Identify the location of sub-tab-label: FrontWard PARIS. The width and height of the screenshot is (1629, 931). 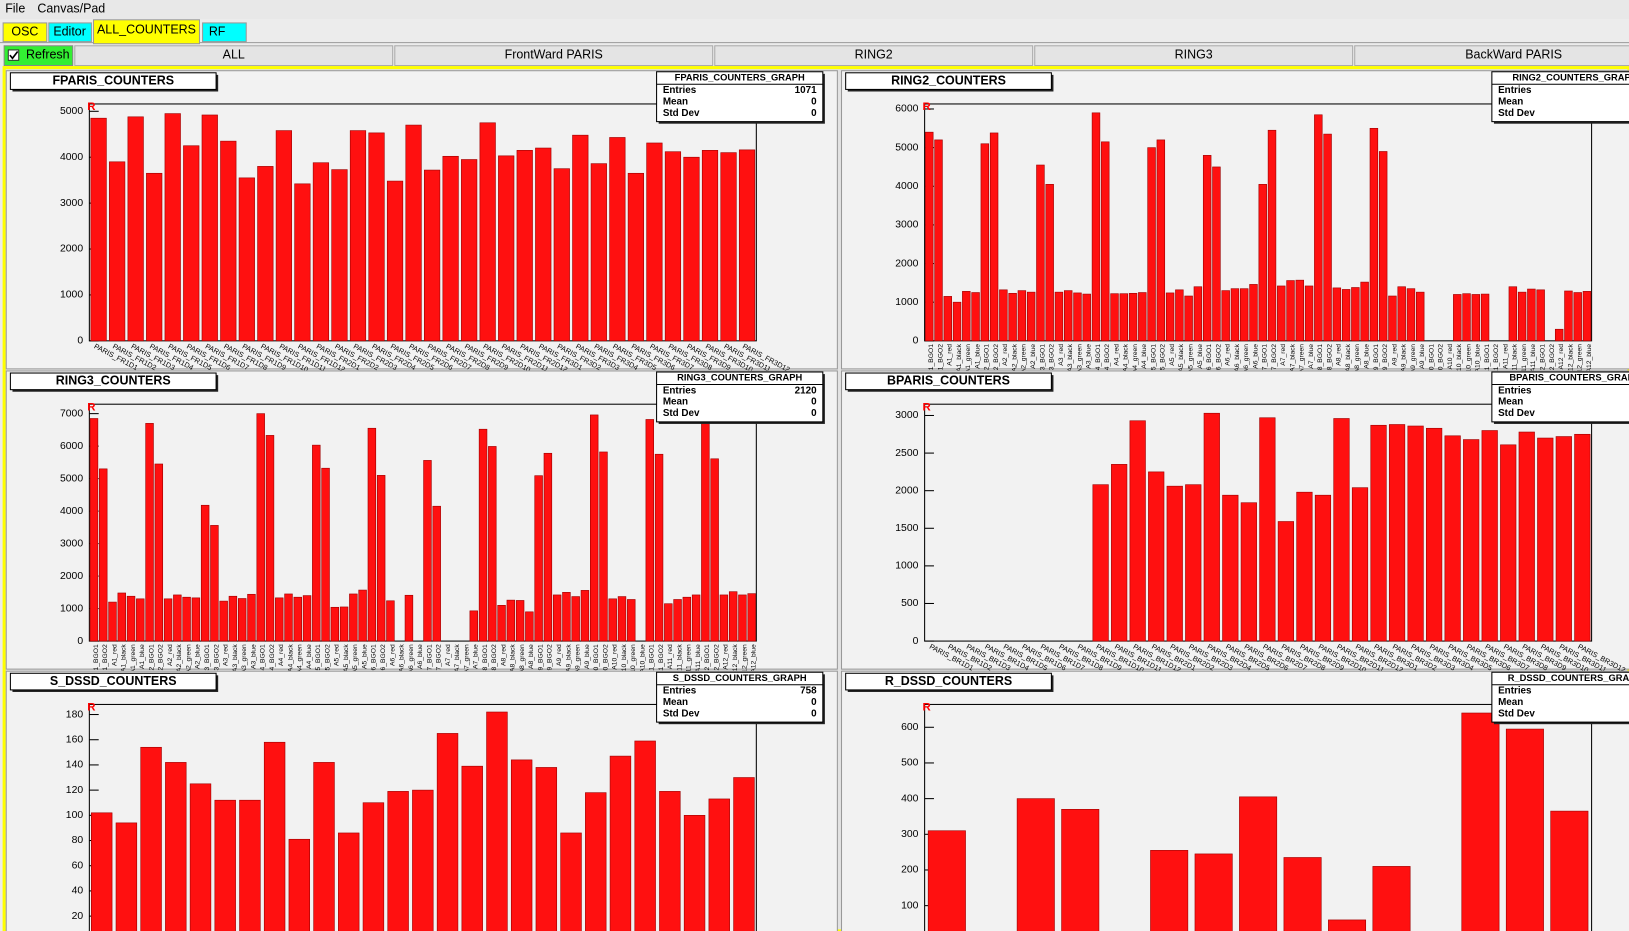
(554, 54).